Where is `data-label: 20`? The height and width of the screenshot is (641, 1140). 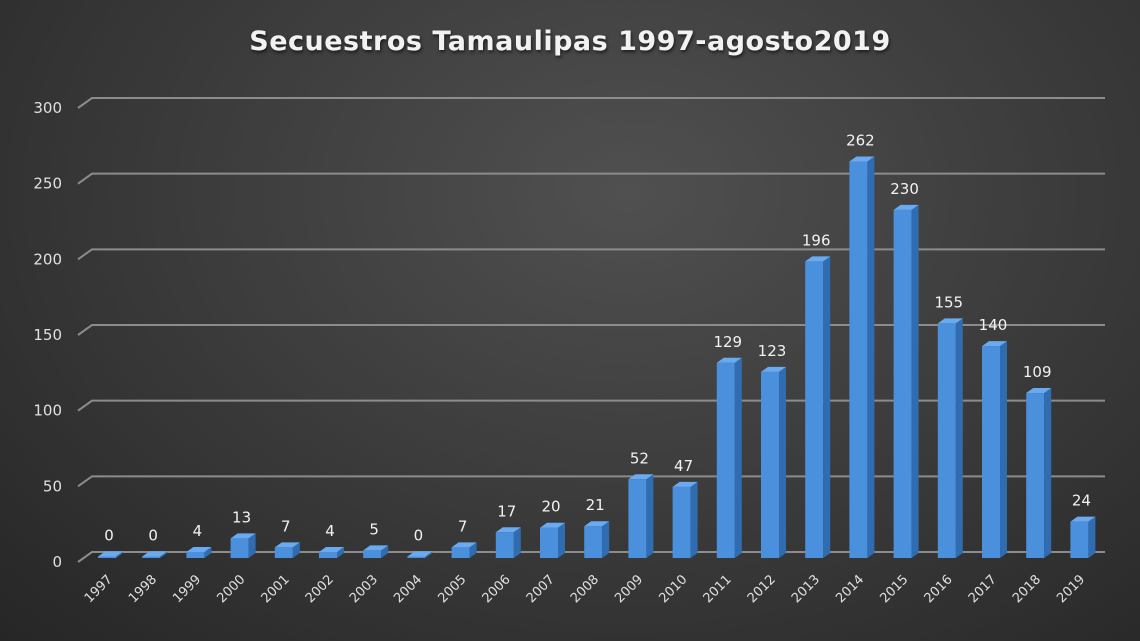
data-label: 20 is located at coordinates (550, 507).